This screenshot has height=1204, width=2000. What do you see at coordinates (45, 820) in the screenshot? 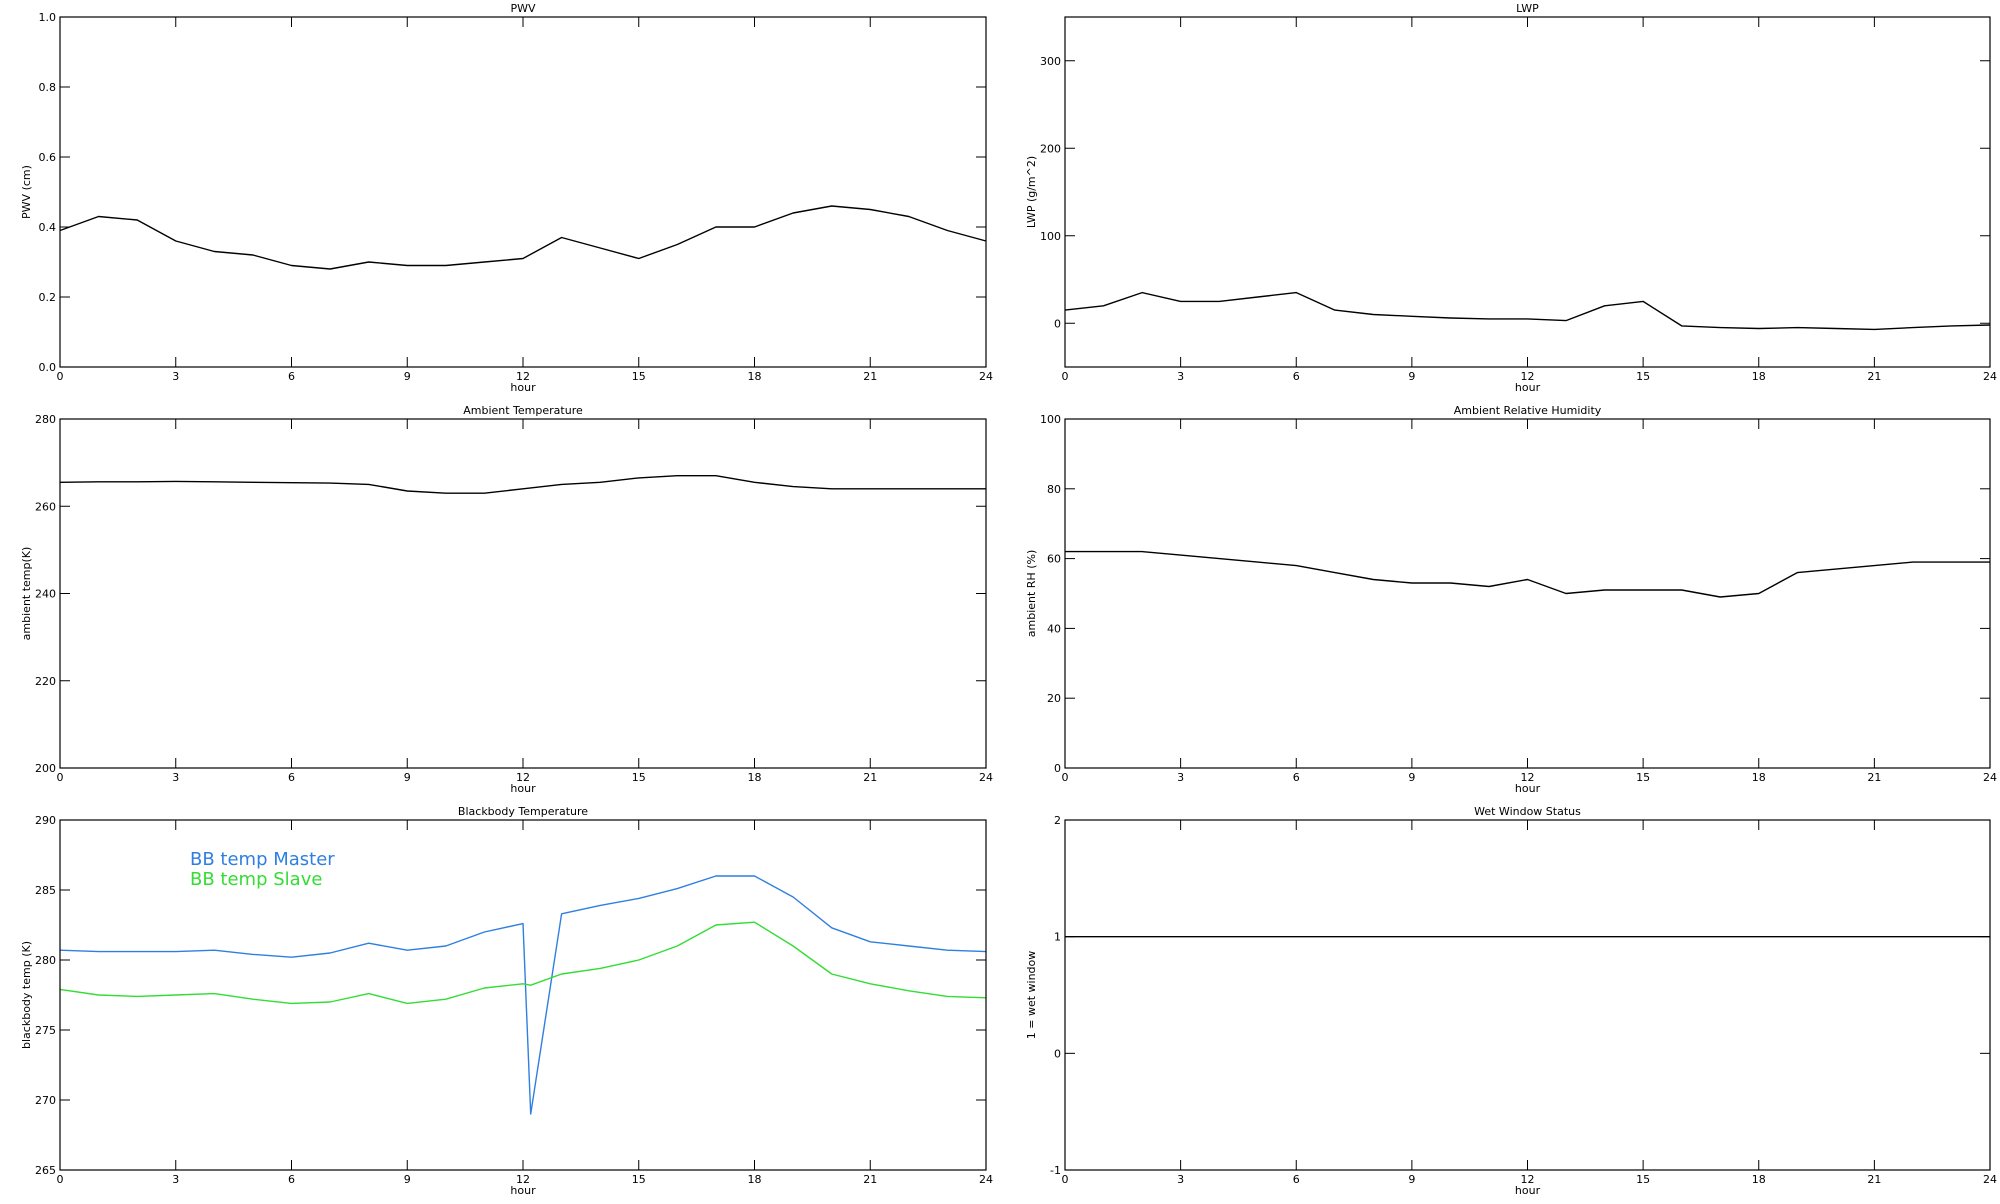
I see `y-tick-label: 290` at bounding box center [45, 820].